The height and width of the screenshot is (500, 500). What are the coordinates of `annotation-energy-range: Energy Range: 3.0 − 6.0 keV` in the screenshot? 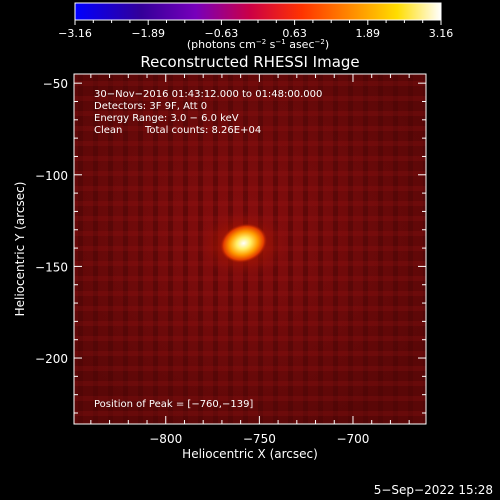 It's located at (166, 118).